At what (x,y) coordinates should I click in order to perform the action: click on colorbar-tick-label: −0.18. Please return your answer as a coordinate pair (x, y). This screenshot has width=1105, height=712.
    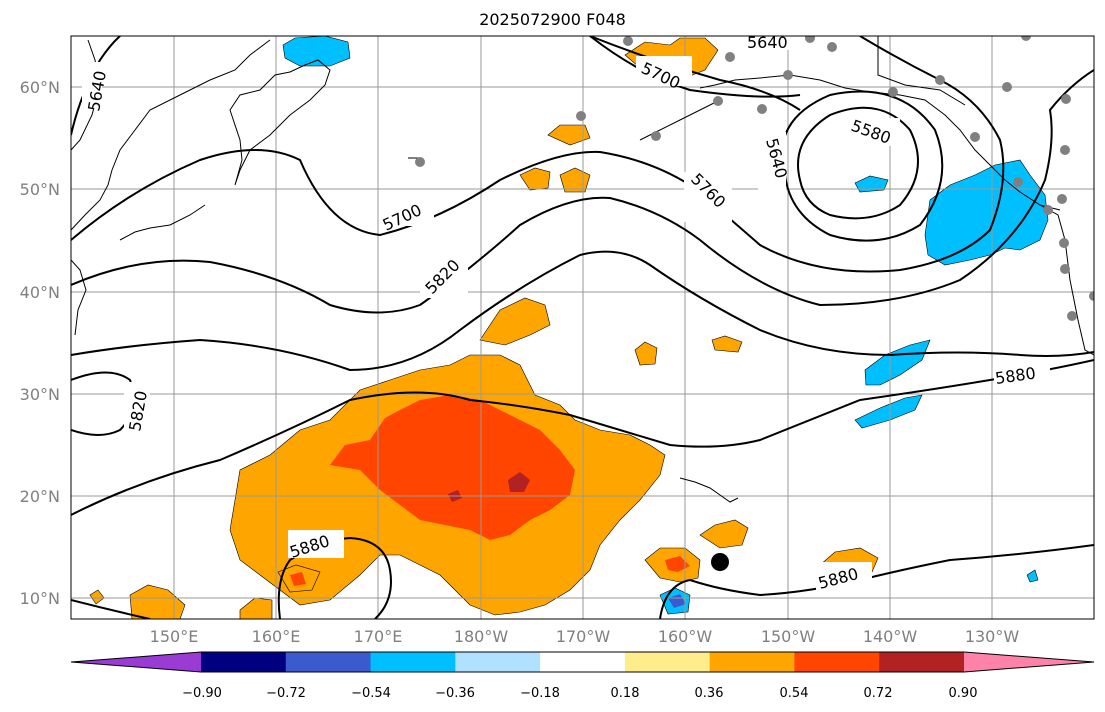
    Looking at the image, I should click on (540, 693).